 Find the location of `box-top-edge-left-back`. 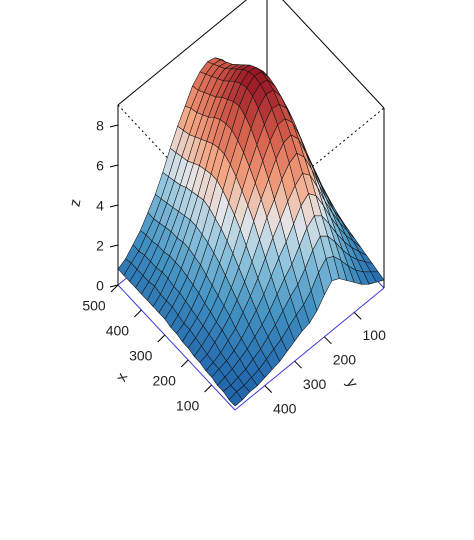

box-top-edge-left-back is located at coordinates (182, 53).